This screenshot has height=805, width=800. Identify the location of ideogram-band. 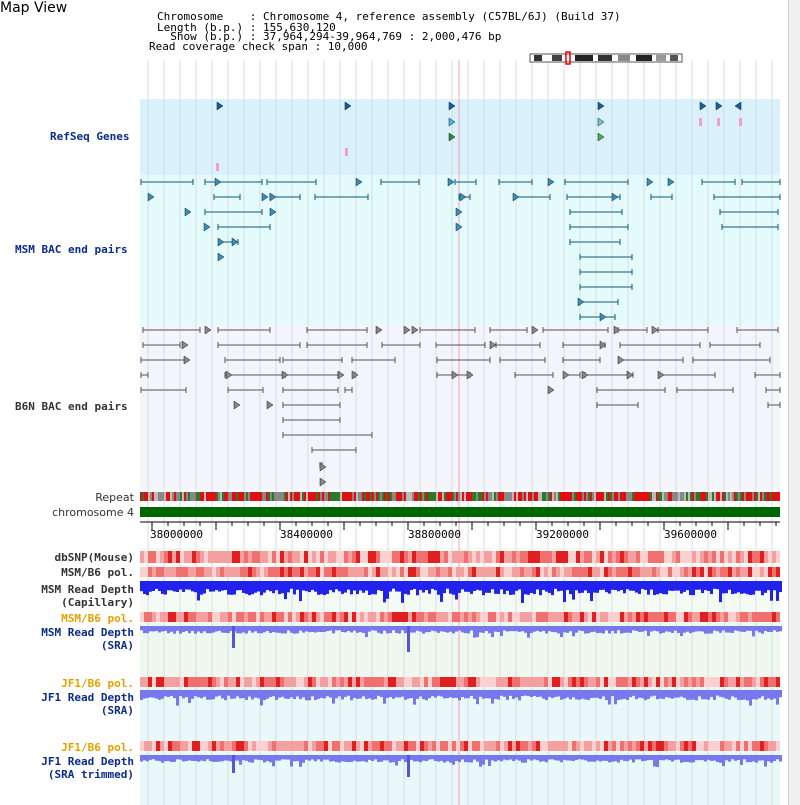
(584, 58).